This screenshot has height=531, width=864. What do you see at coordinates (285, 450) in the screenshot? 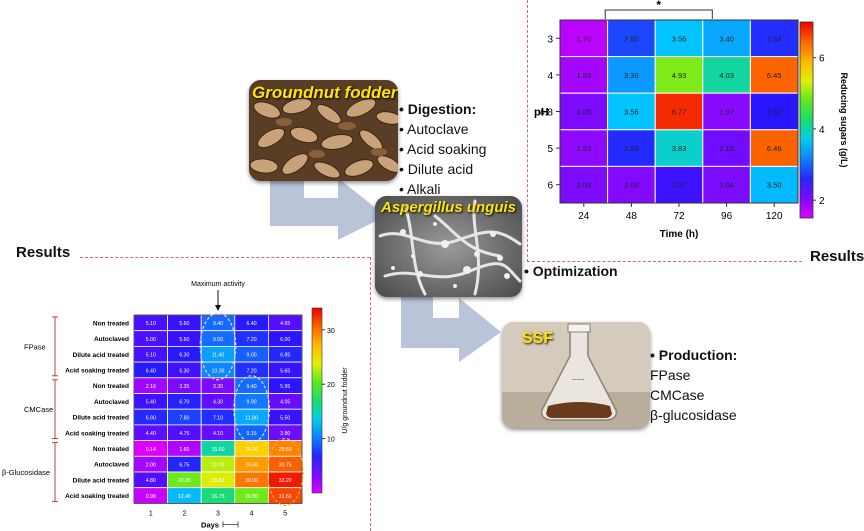
I see `cell-value-label: 29.50` at bounding box center [285, 450].